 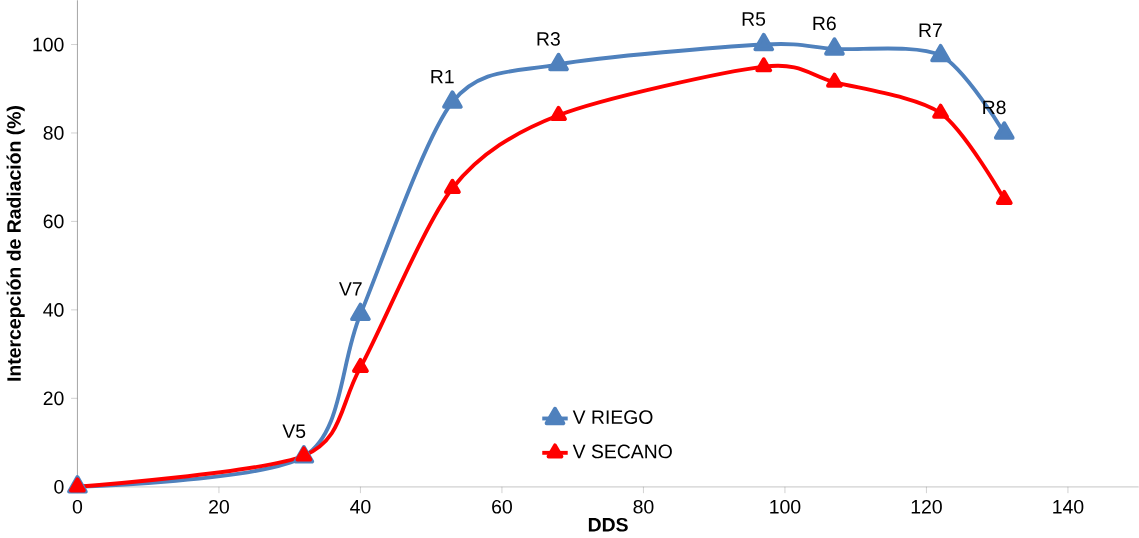 I want to click on annotation: R7, so click(x=930, y=30).